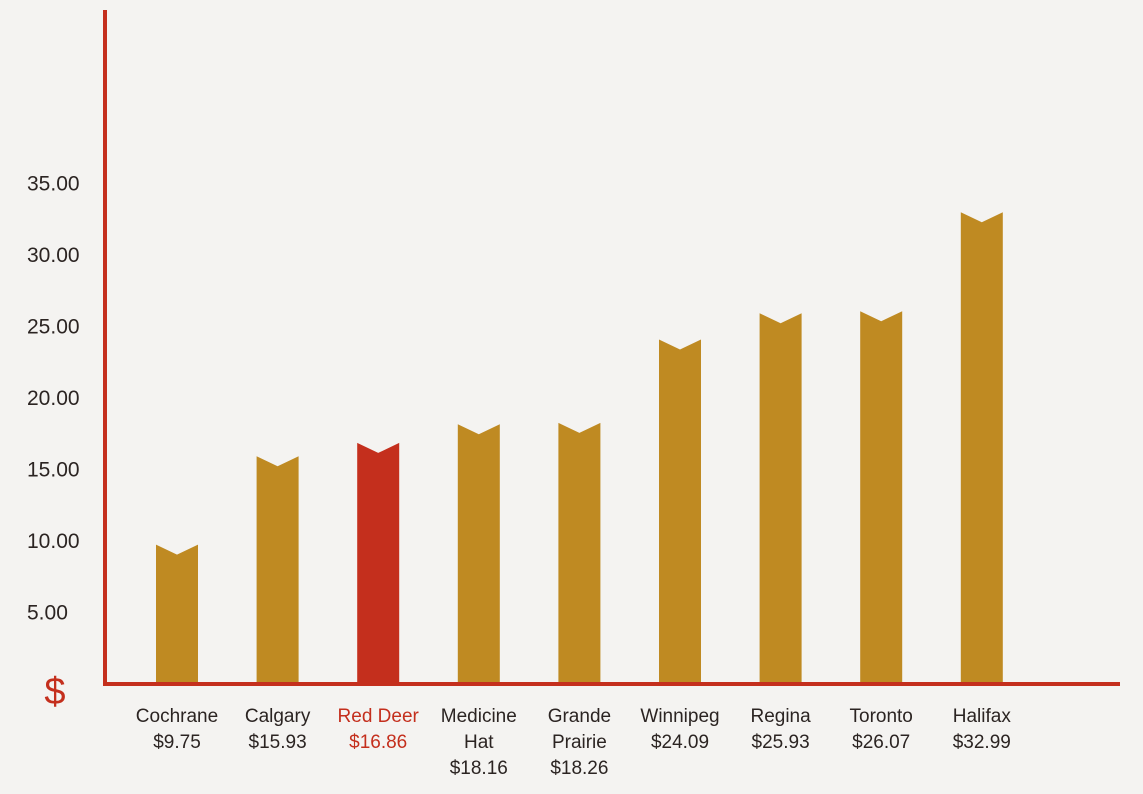 The width and height of the screenshot is (1143, 794). I want to click on bar-red deer, so click(378, 563).